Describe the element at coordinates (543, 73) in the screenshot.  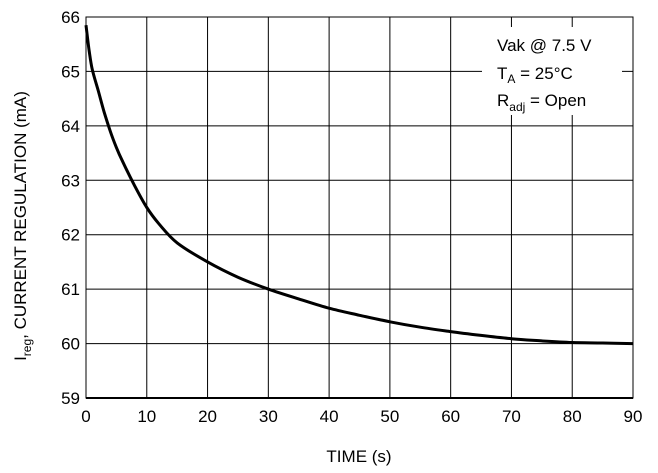
I see `annotation-line-2-rest: = 25°C` at that location.